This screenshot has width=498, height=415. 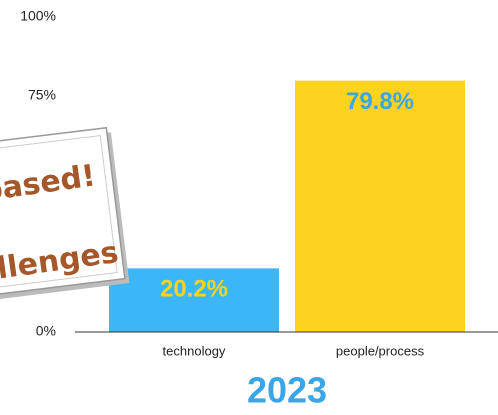 I want to click on sticker-card, so click(x=63, y=214).